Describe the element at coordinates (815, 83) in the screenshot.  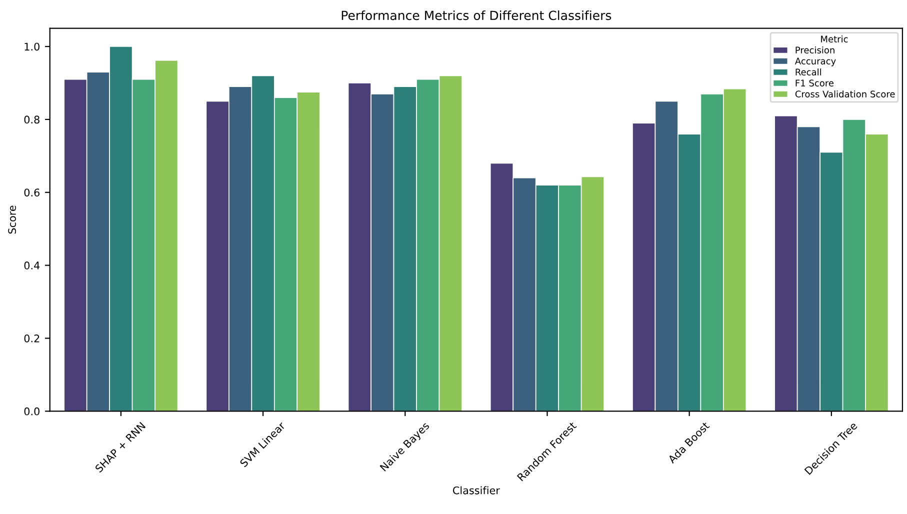
I see `legend-label: F1 Score` at that location.